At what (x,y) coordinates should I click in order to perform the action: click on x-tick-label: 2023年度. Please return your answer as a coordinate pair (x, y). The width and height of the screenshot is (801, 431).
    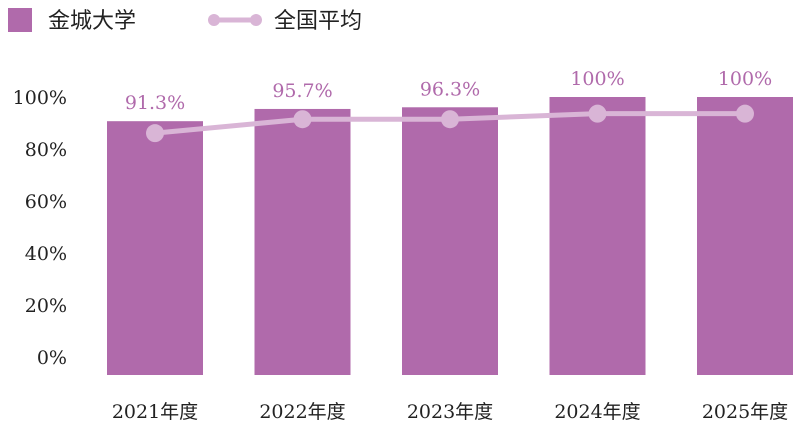
    Looking at the image, I should click on (450, 412).